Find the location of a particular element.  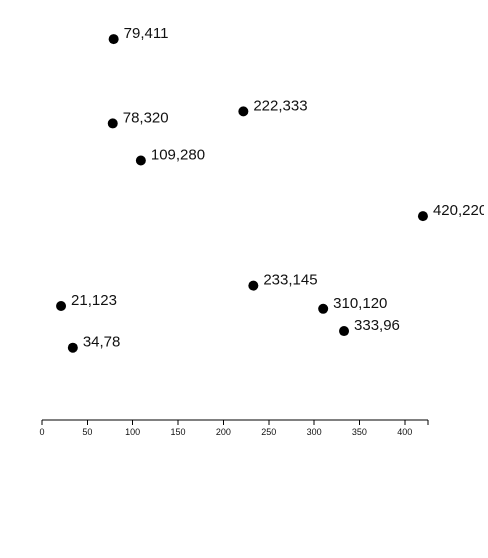

x-tick-label: 0 is located at coordinates (41, 432).